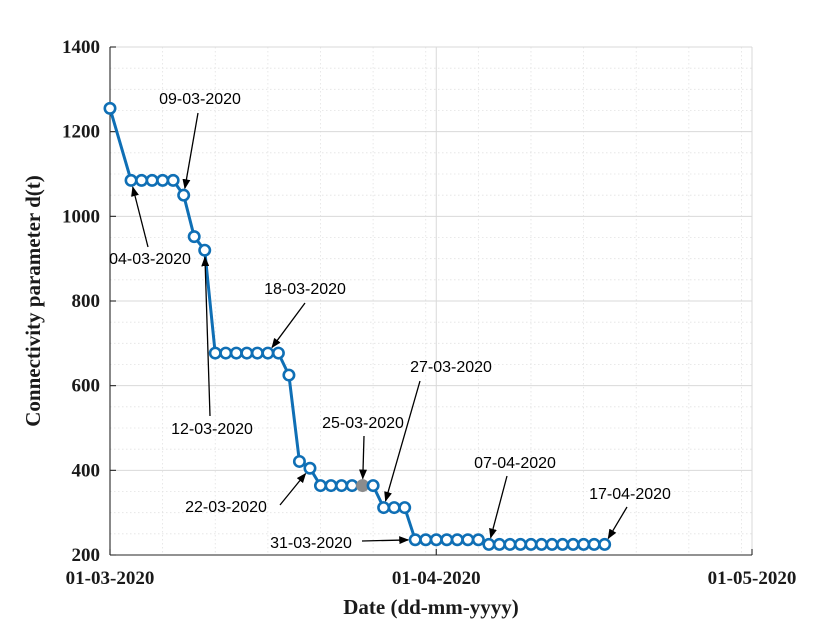 The width and height of the screenshot is (830, 623). What do you see at coordinates (451, 367) in the screenshot?
I see `annotation-label: 27-03-2020` at bounding box center [451, 367].